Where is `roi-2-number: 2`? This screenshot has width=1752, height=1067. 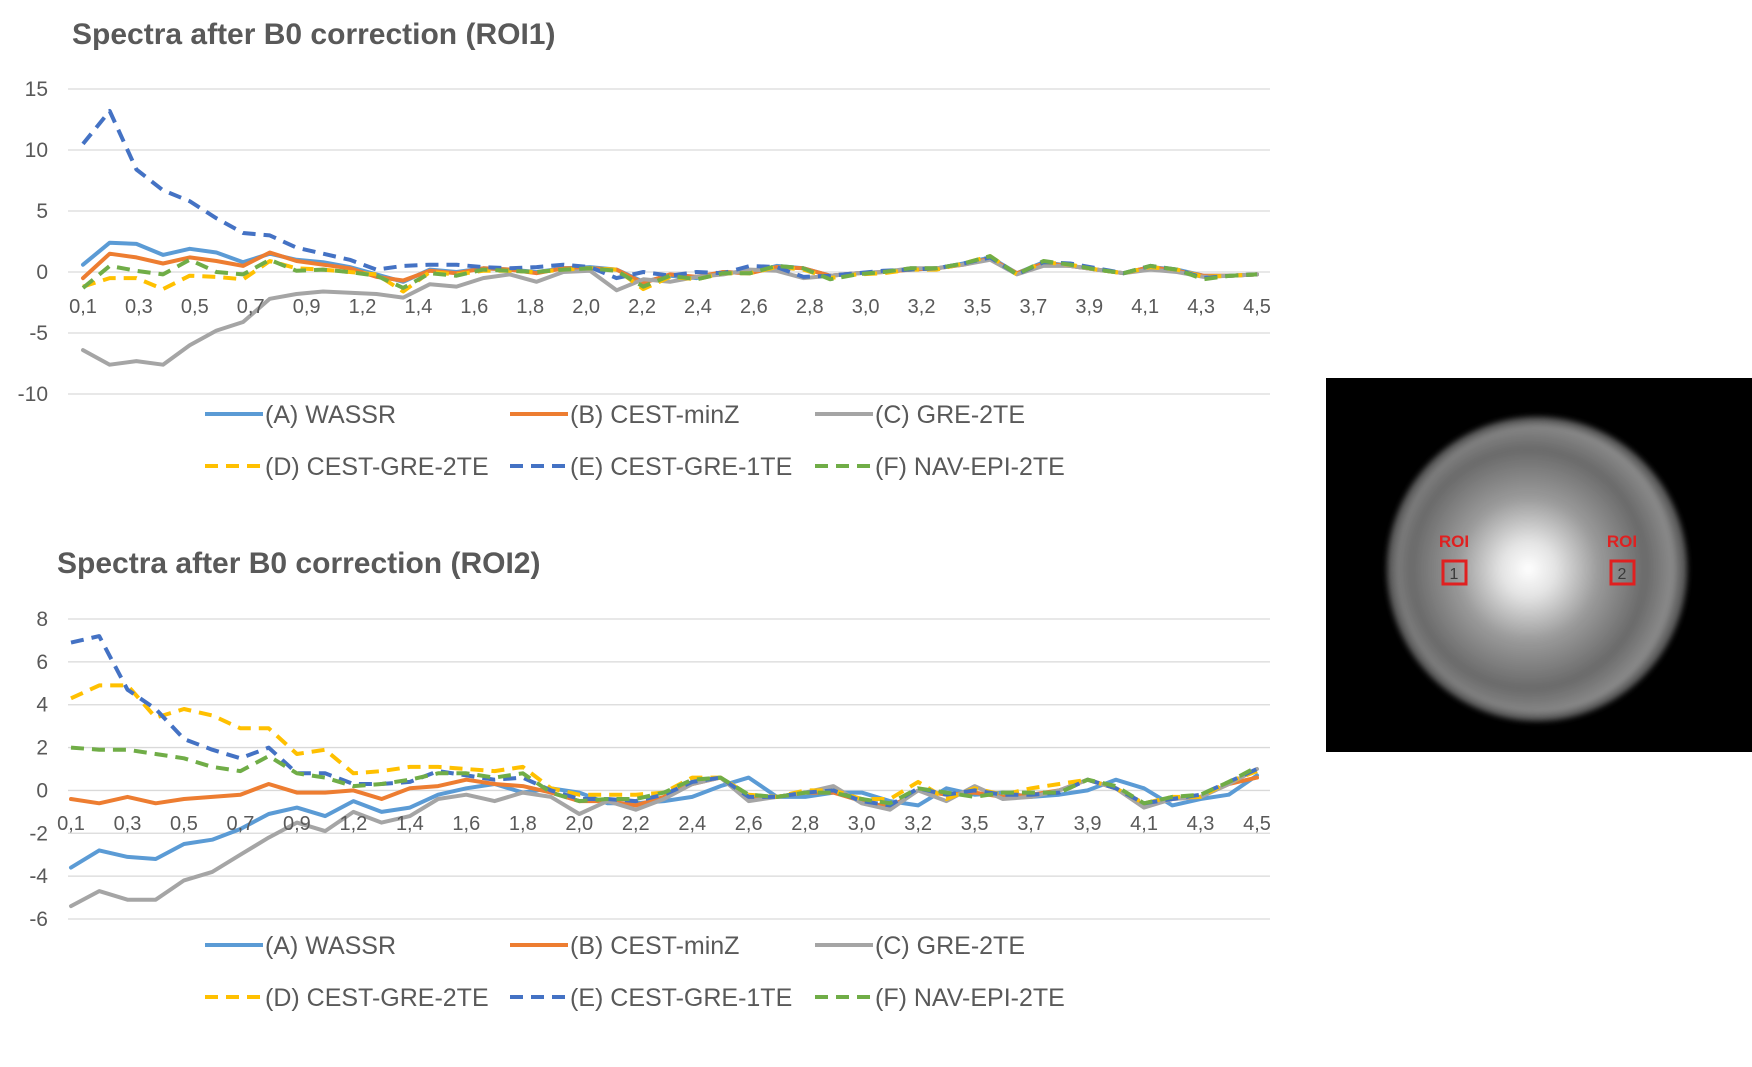 roi-2-number: 2 is located at coordinates (1622, 574).